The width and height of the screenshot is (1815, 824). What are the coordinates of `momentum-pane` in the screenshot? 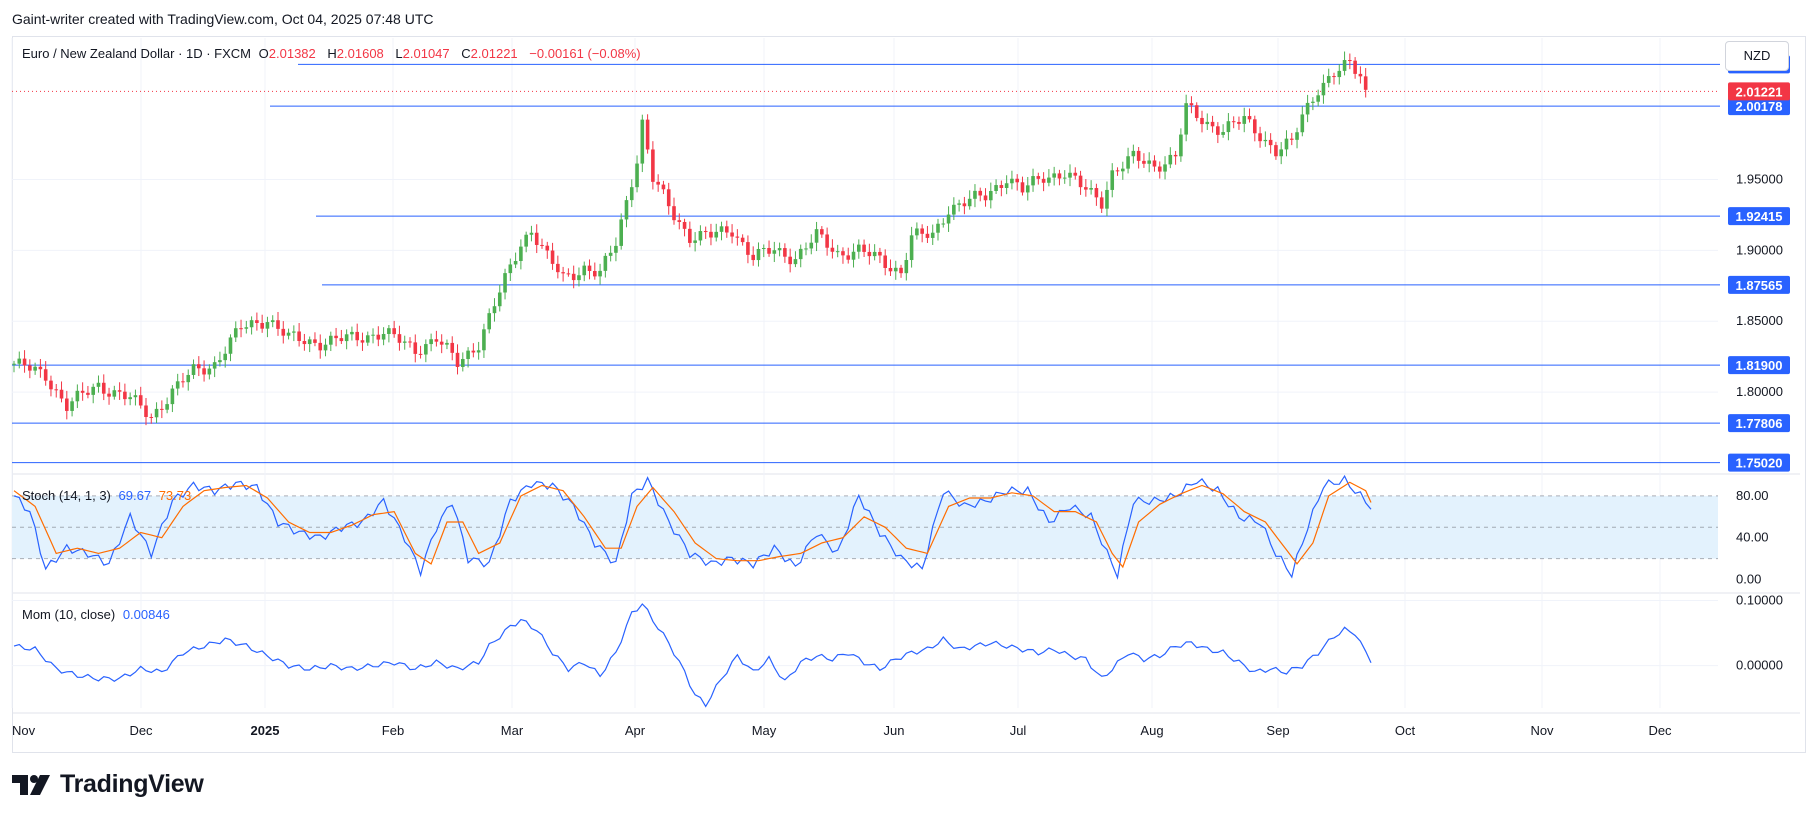 It's located at (865, 654).